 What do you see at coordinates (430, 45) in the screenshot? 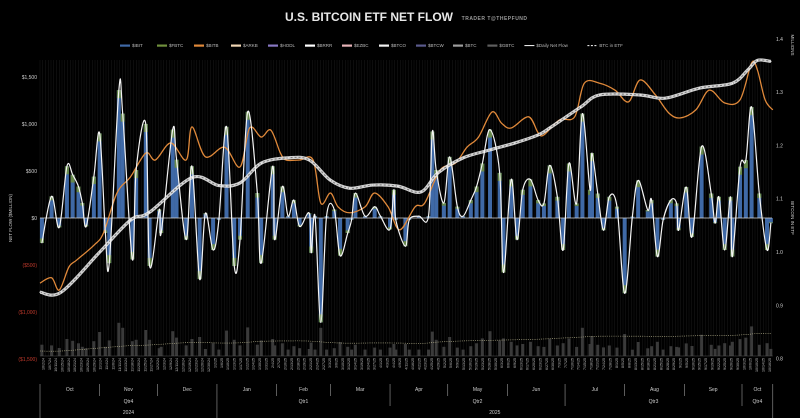
I see `legend-item: $BTCW` at bounding box center [430, 45].